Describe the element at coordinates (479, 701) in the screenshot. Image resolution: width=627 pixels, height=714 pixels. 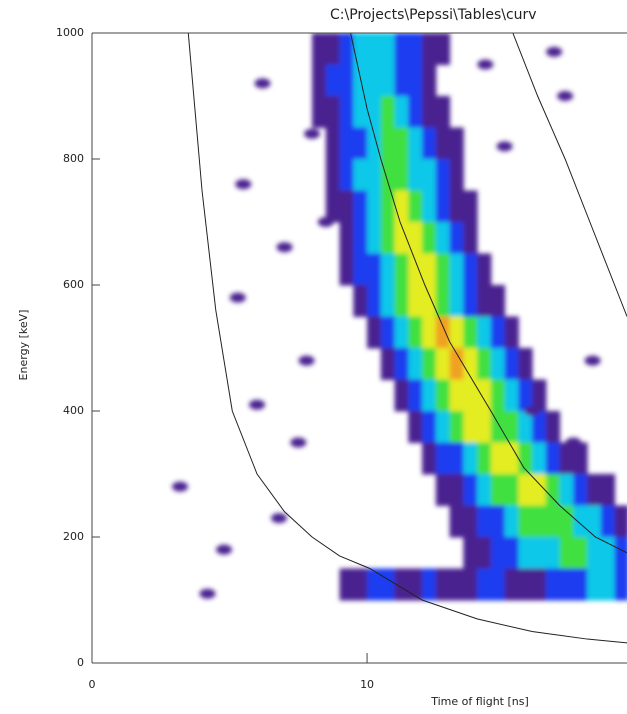
I see `x-axis-label: Time of flight [ns]` at that location.